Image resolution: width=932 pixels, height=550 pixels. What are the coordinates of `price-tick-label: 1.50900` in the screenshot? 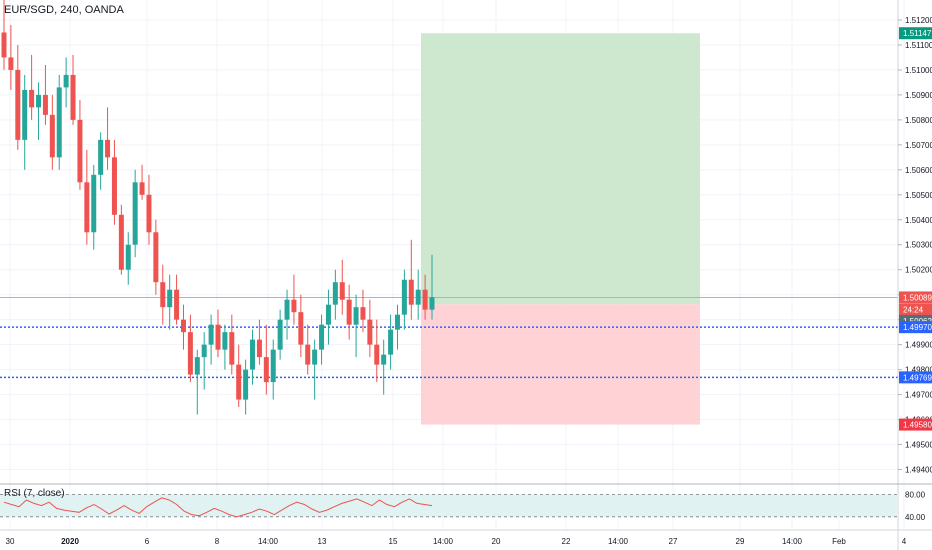 It's located at (918, 95).